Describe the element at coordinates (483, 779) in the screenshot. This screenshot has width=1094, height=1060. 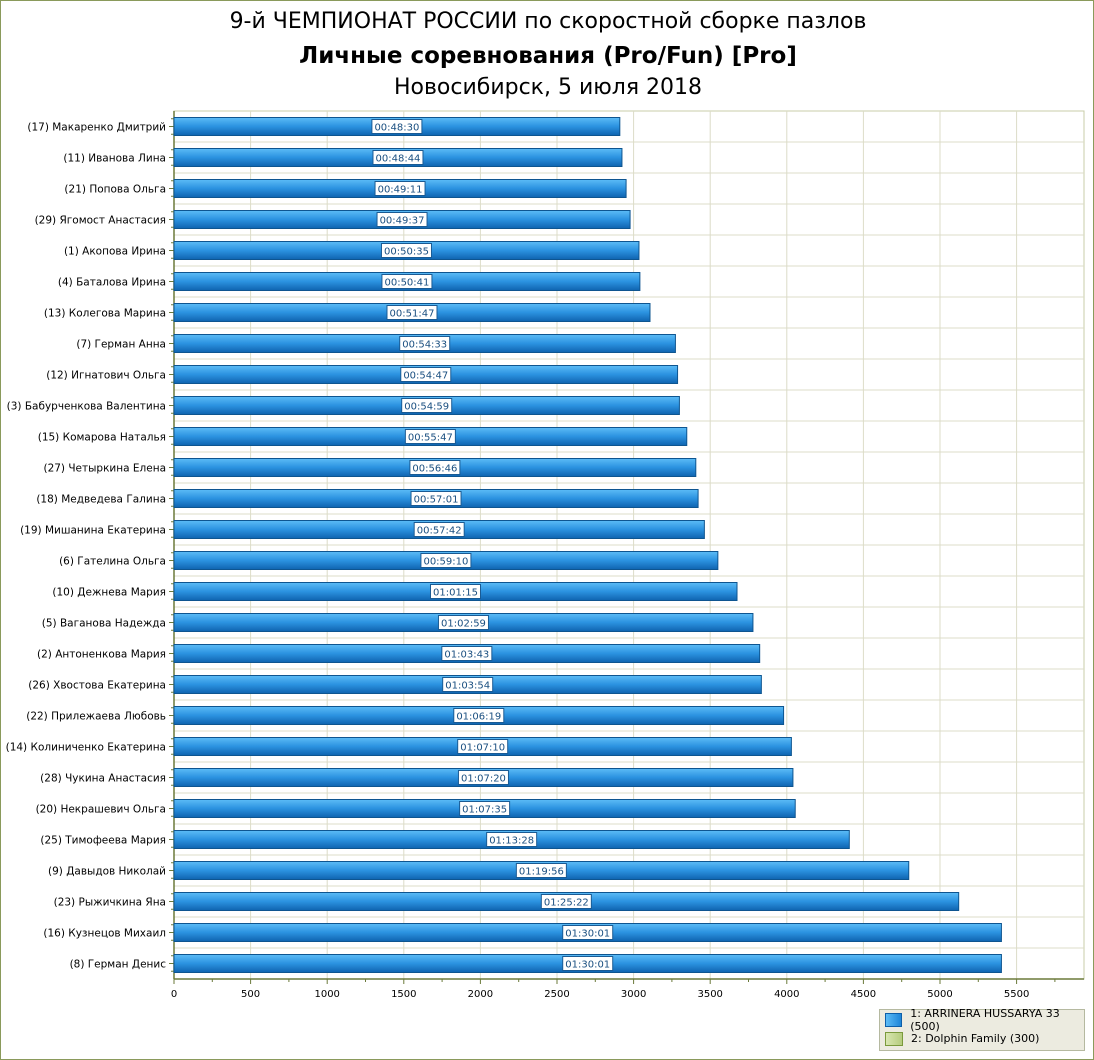
I see `data-label: 01:07:20` at that location.